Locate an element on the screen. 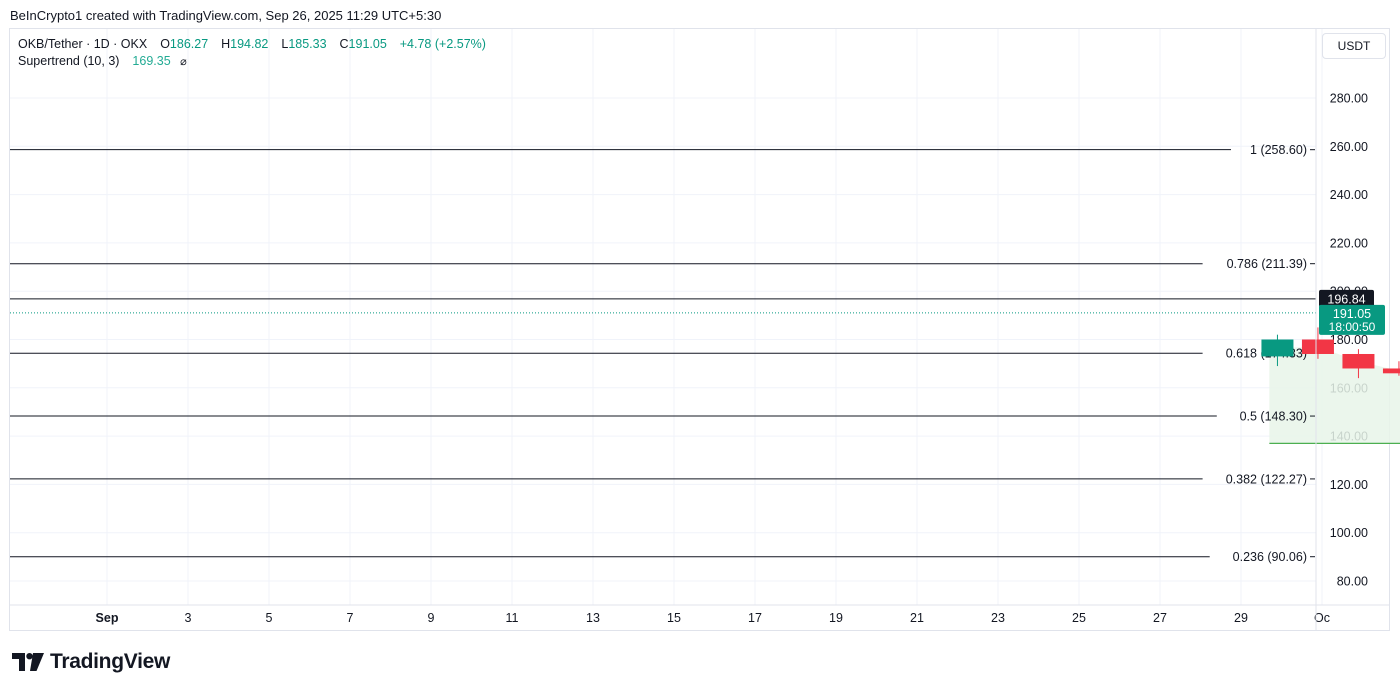 This screenshot has width=1400, height=692. x-tick-label: 23 is located at coordinates (998, 618).